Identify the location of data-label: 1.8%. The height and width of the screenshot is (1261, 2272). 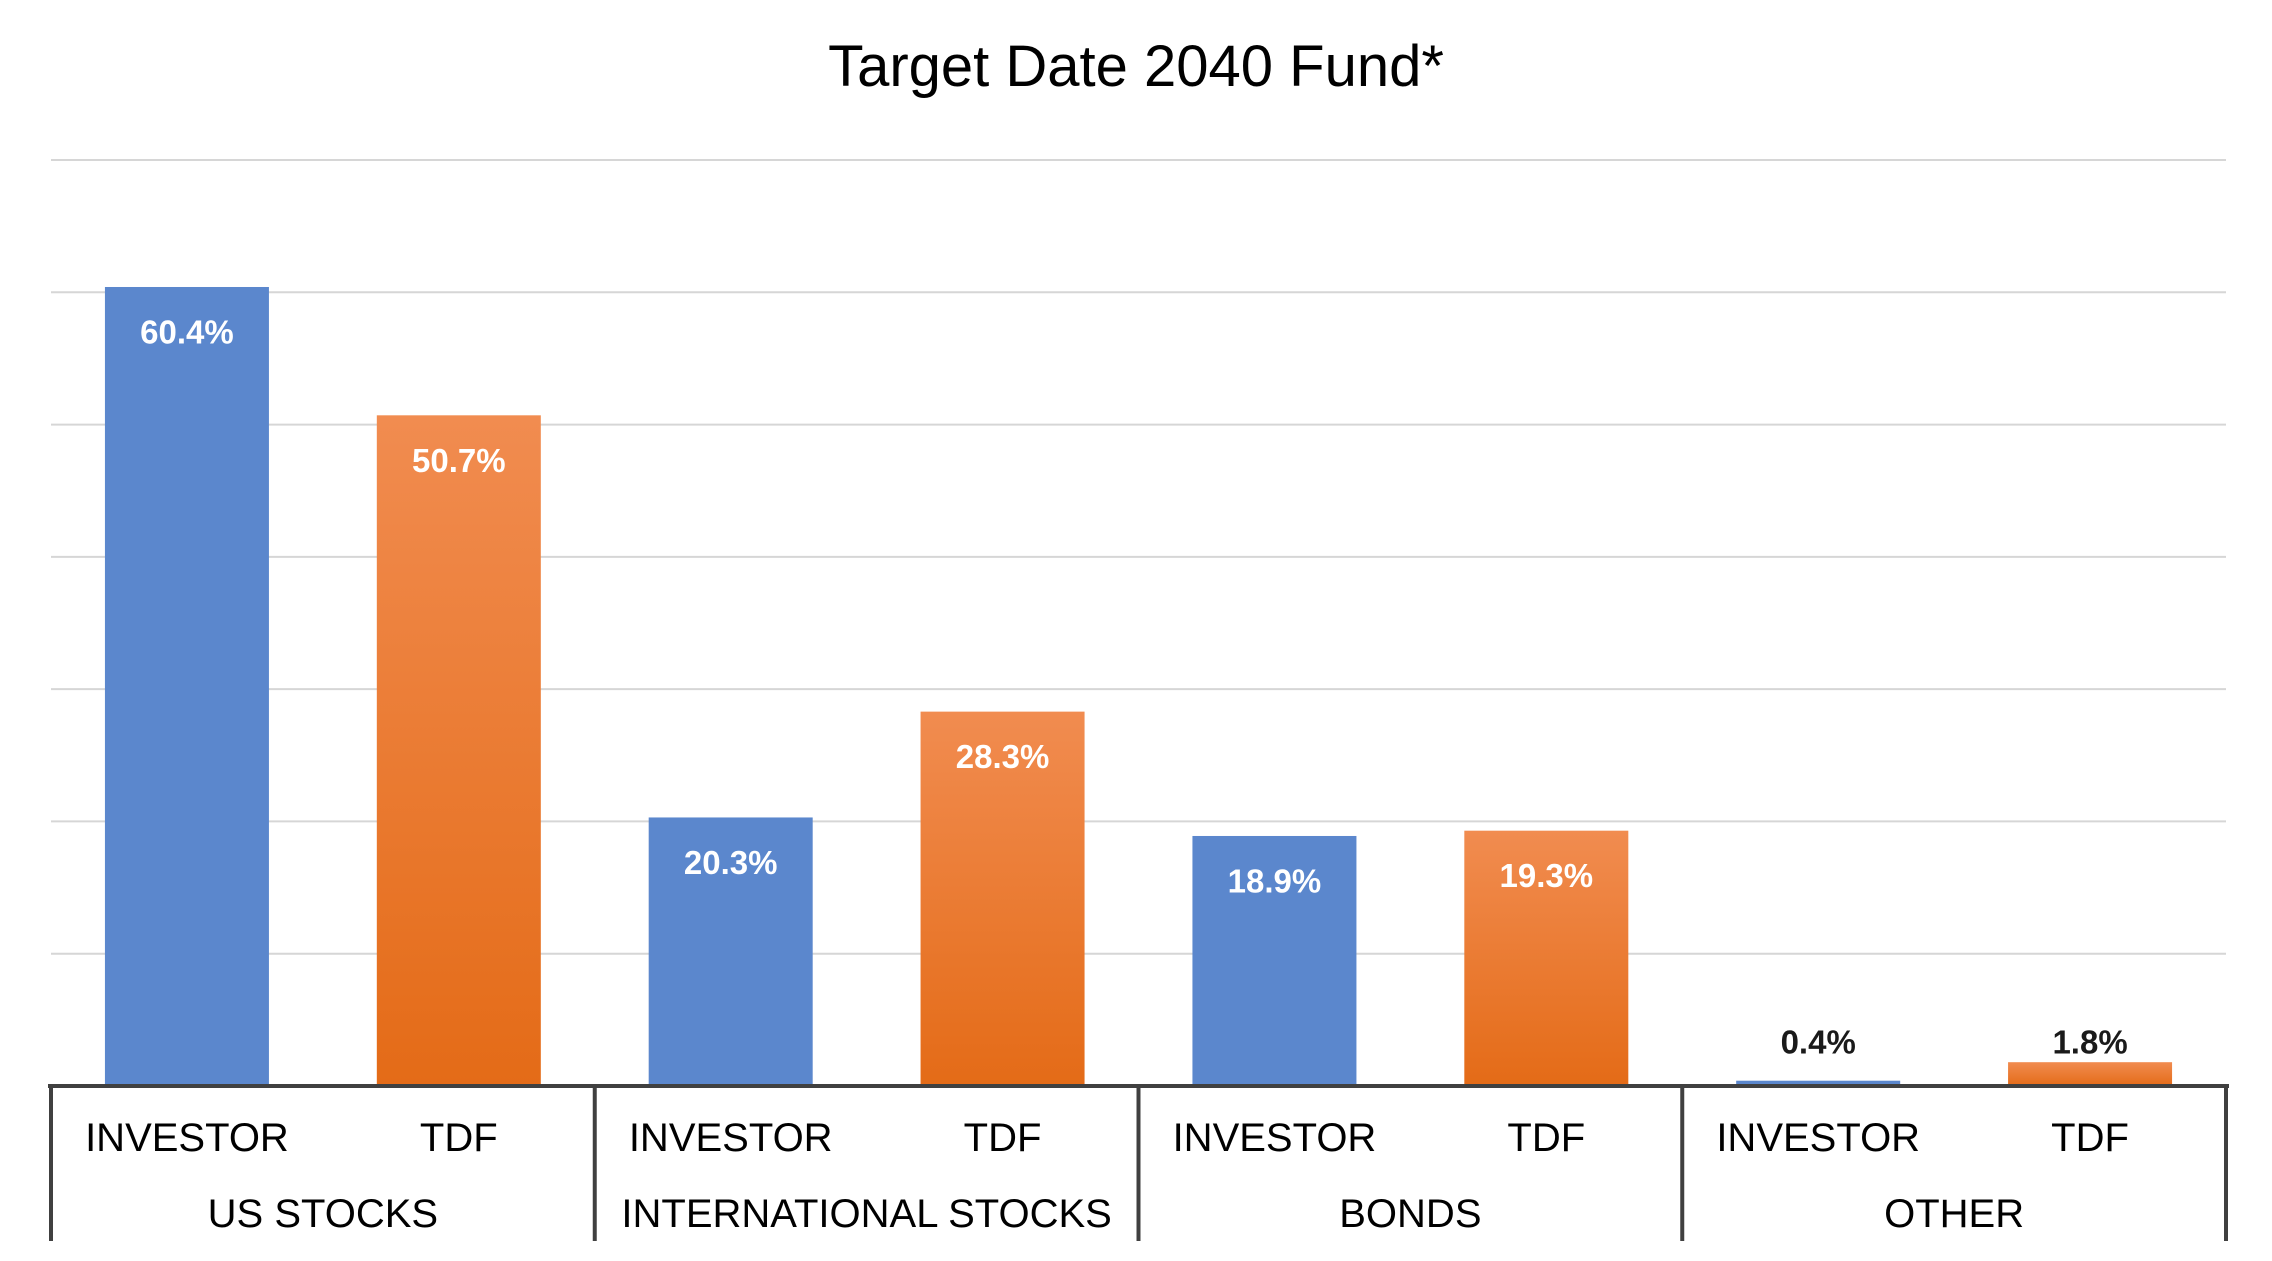
(2089, 1042).